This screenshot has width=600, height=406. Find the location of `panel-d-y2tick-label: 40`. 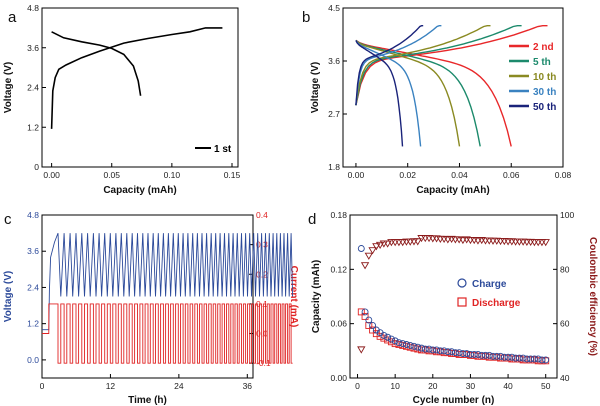

panel-d-y2tick-label: 40 is located at coordinates (565, 378).